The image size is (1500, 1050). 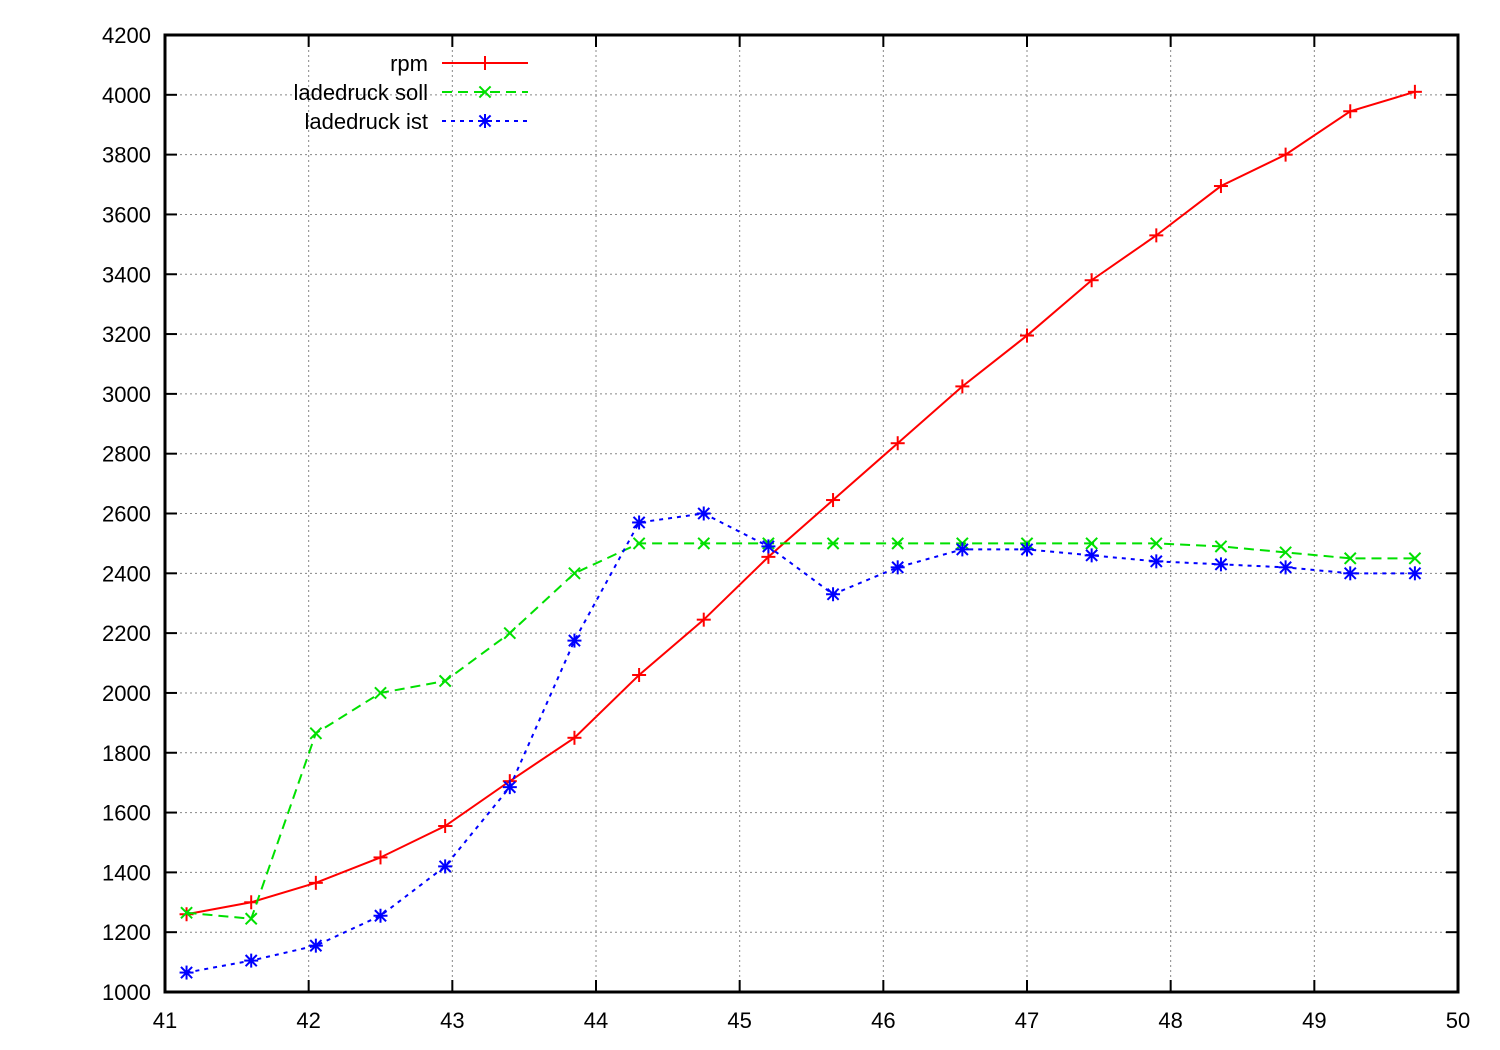 I want to click on y-tick-label: 1200, so click(x=126, y=932).